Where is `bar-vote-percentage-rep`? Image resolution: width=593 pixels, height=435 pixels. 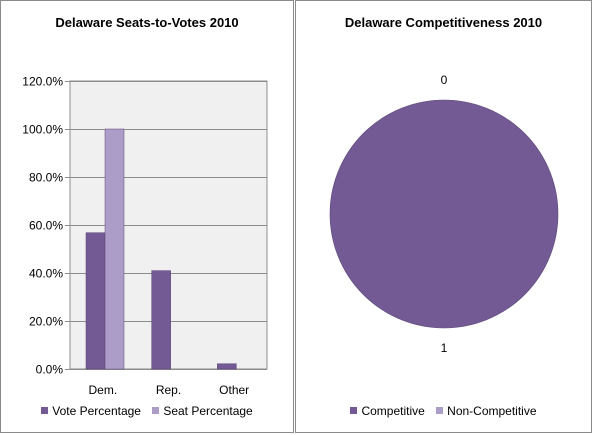
bar-vote-percentage-rep is located at coordinates (161, 320).